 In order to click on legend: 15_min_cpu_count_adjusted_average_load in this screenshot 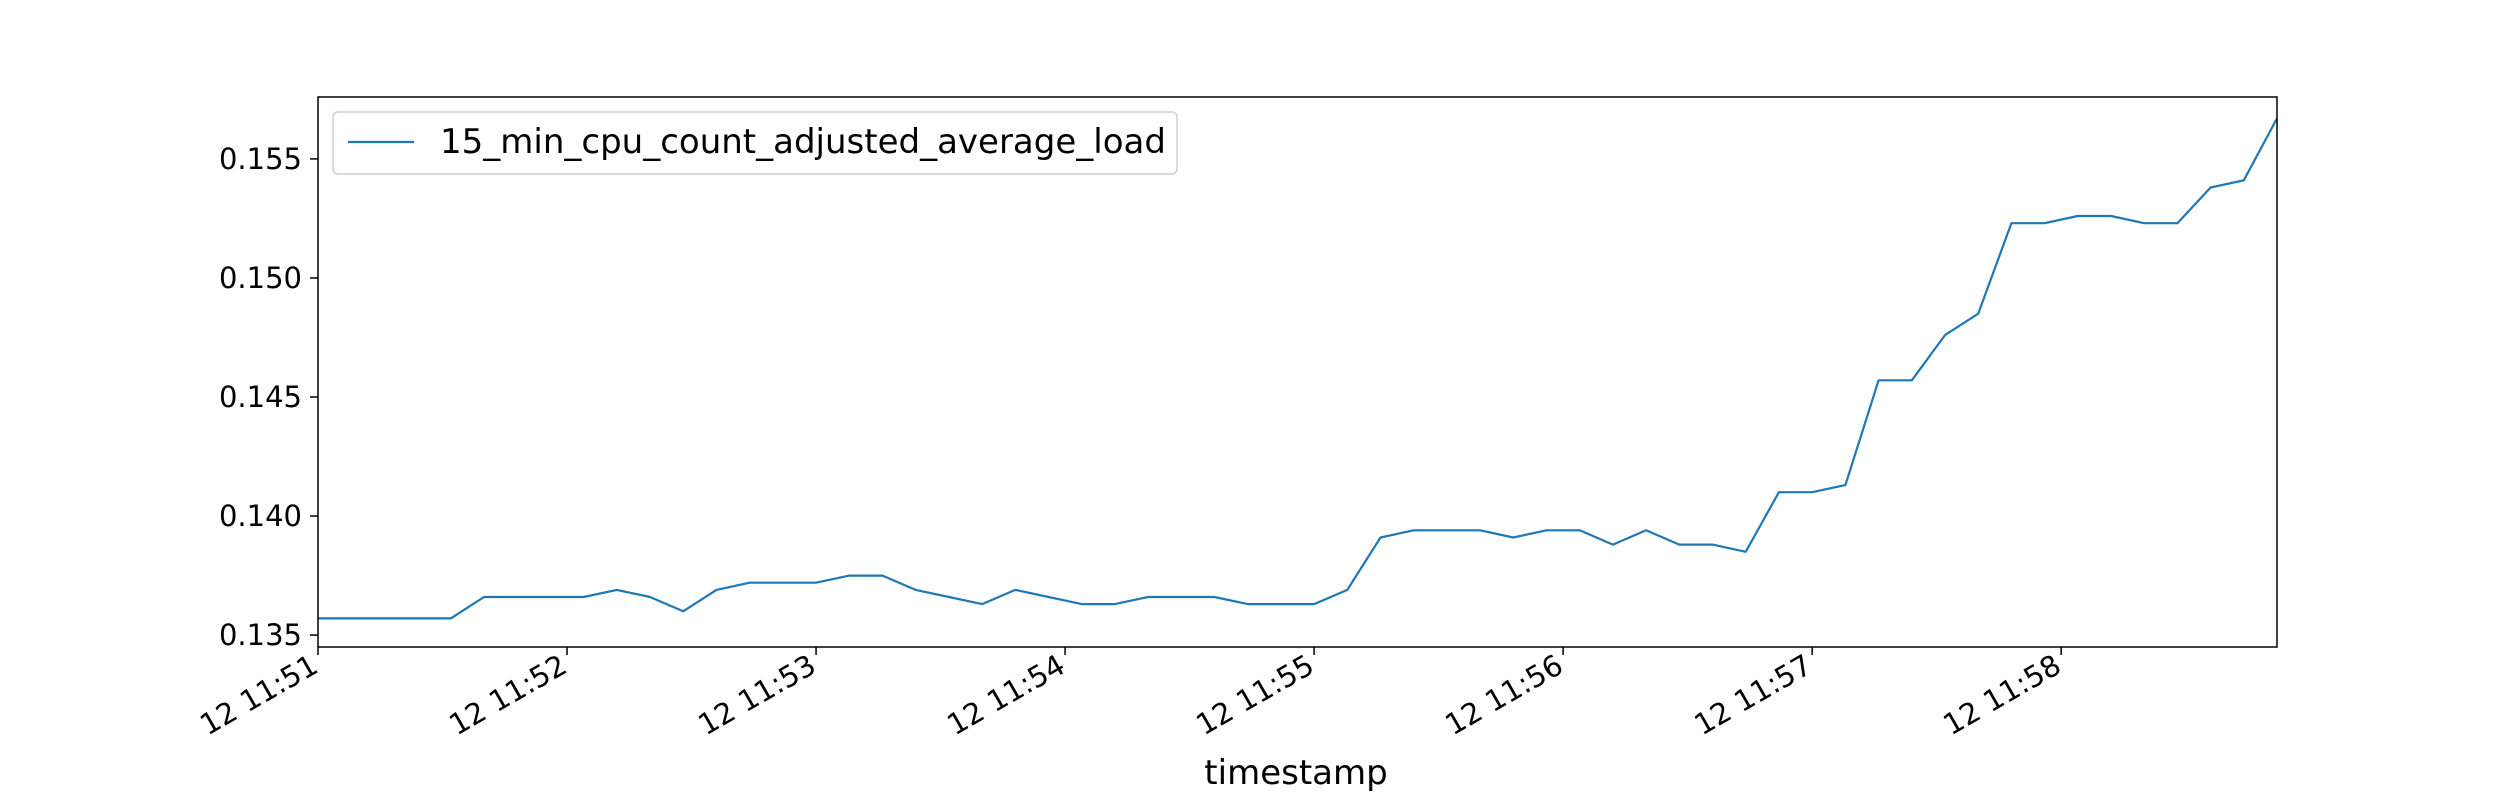, I will do `click(755, 143)`.